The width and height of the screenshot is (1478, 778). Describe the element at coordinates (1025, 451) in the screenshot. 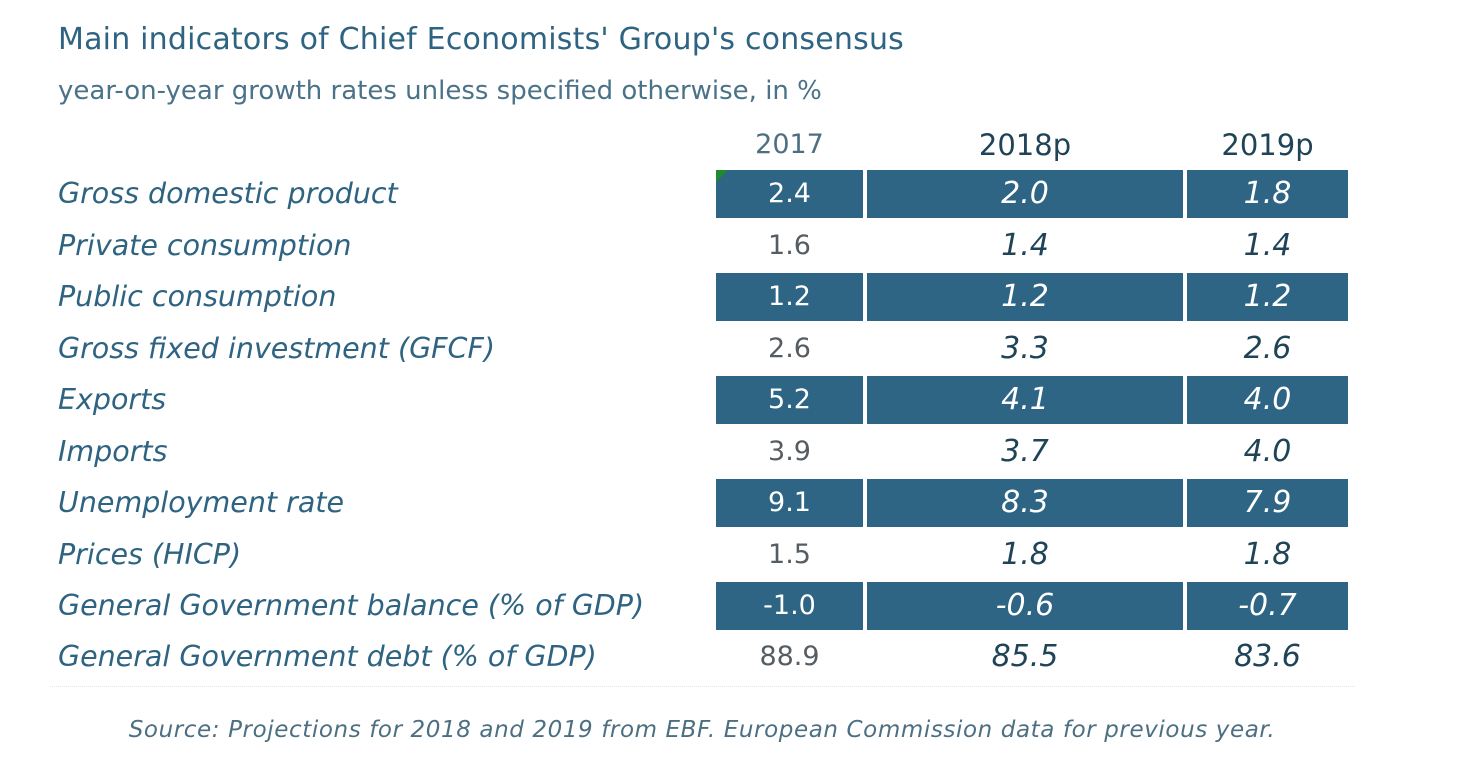

I see `value-2018p: 3.7` at that location.